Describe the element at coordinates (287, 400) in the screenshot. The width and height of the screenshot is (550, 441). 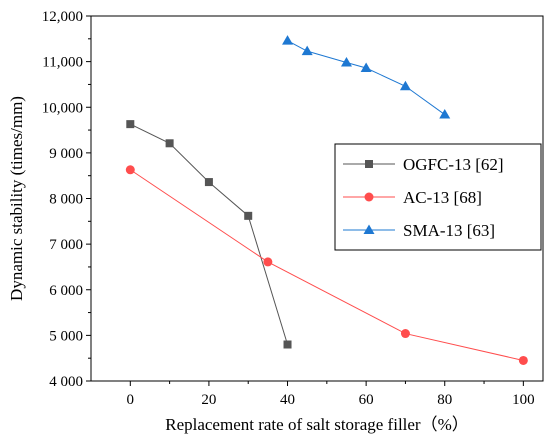
I see `x-tick-label: 40` at that location.